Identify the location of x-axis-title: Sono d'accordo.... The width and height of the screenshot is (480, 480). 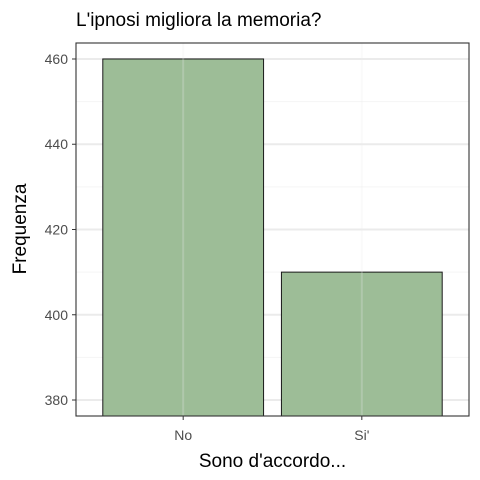
(272, 461).